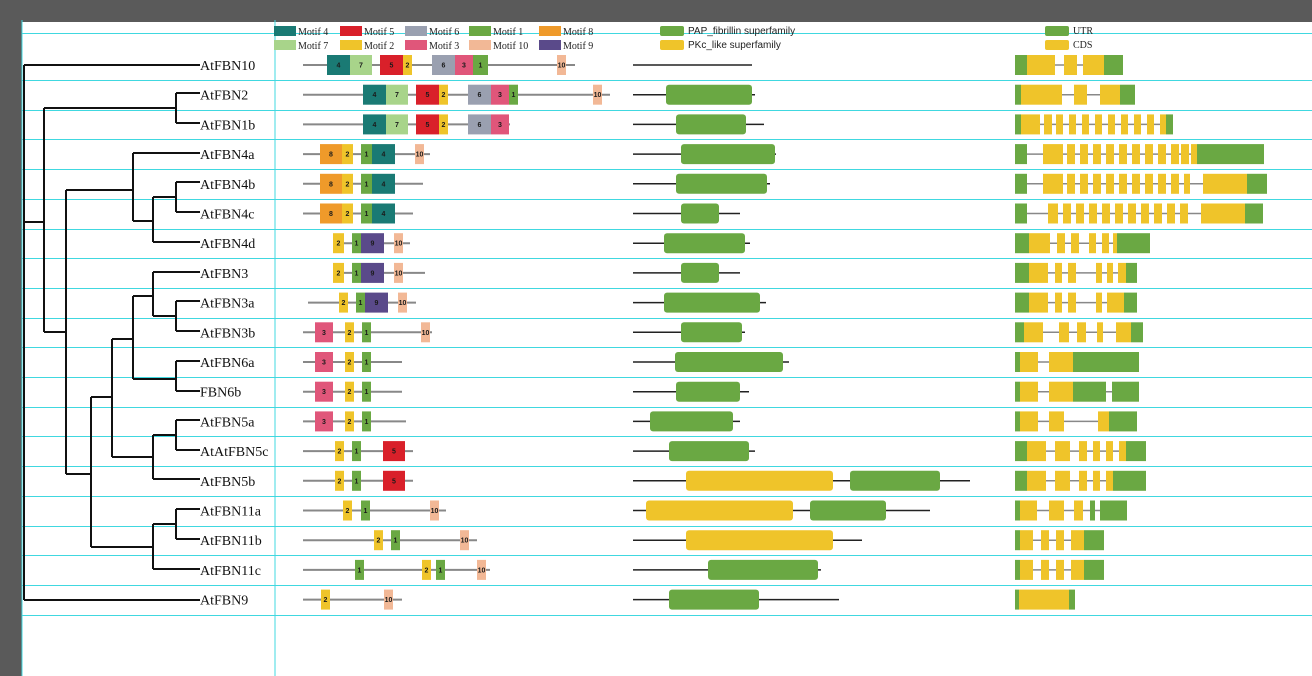 The height and width of the screenshot is (676, 1312). I want to click on motif-box-7: 7, so click(361, 65).